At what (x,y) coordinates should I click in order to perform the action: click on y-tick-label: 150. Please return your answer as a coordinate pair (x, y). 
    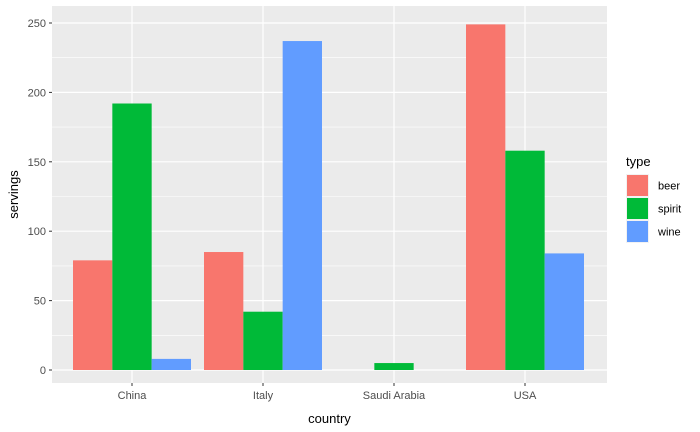
    Looking at the image, I should click on (37, 163).